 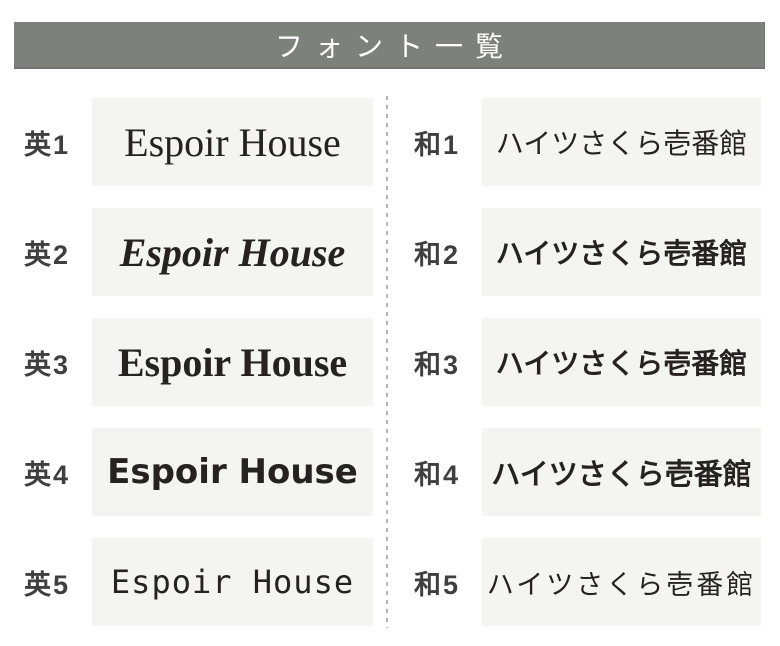 I want to click on font-row-label: 英2, so click(x=47, y=254).